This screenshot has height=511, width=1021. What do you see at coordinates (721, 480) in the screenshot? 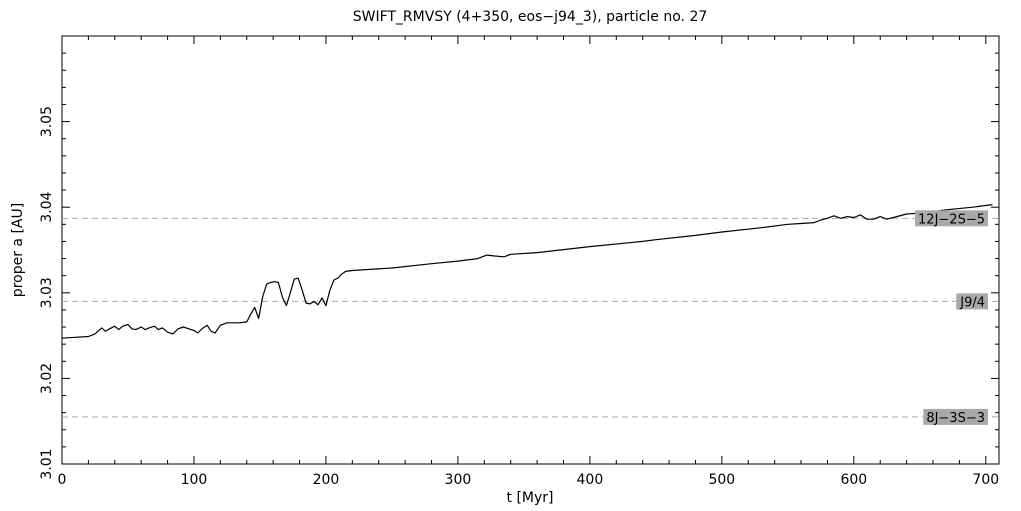
I see `x-tick-label: 500` at bounding box center [721, 480].